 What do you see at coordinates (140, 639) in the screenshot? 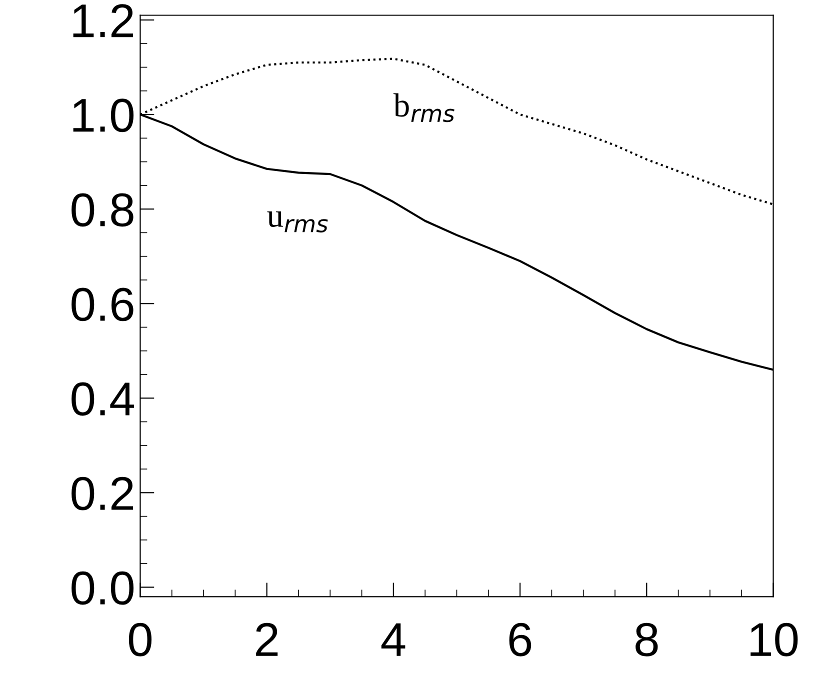
I see `x-tick-label: 0` at bounding box center [140, 639].